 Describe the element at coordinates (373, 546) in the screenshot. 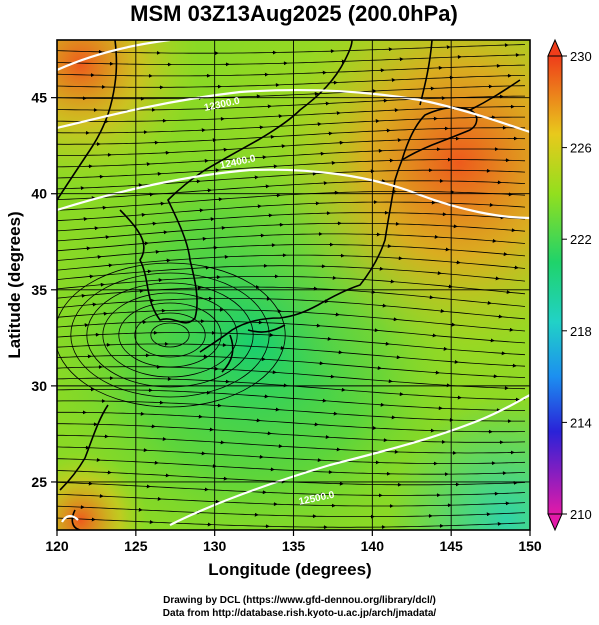

I see `x-tick-label: 140` at that location.